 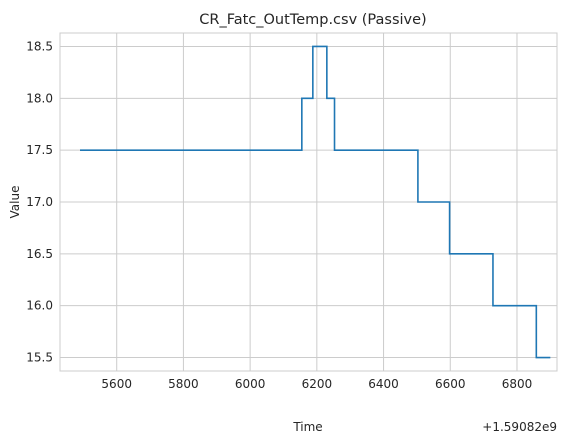 I want to click on y-tick-label: 16.0, so click(x=39, y=306).